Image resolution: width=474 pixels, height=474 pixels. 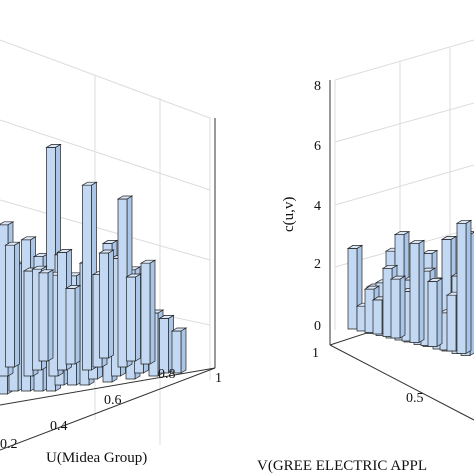 What do you see at coordinates (179, 329) in the screenshot?
I see `left-bars-bar-18-top` at bounding box center [179, 329].